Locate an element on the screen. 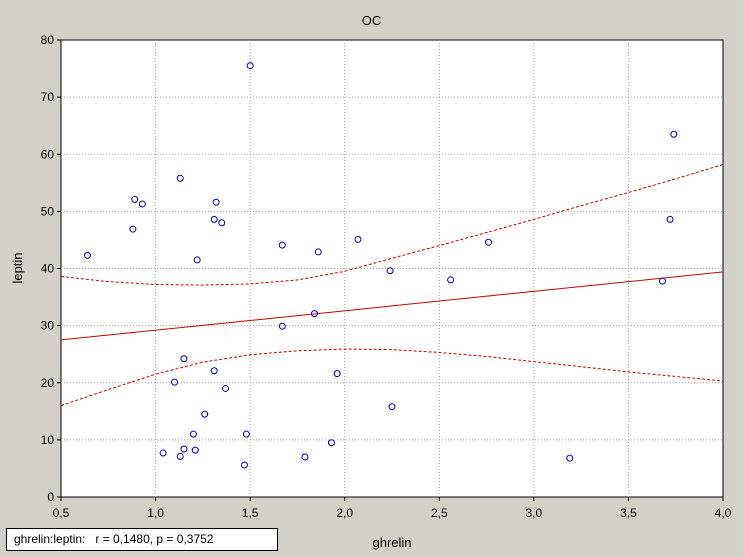 Image resolution: width=743 pixels, height=557 pixels. y-tick-label: 20 is located at coordinates (48, 383).